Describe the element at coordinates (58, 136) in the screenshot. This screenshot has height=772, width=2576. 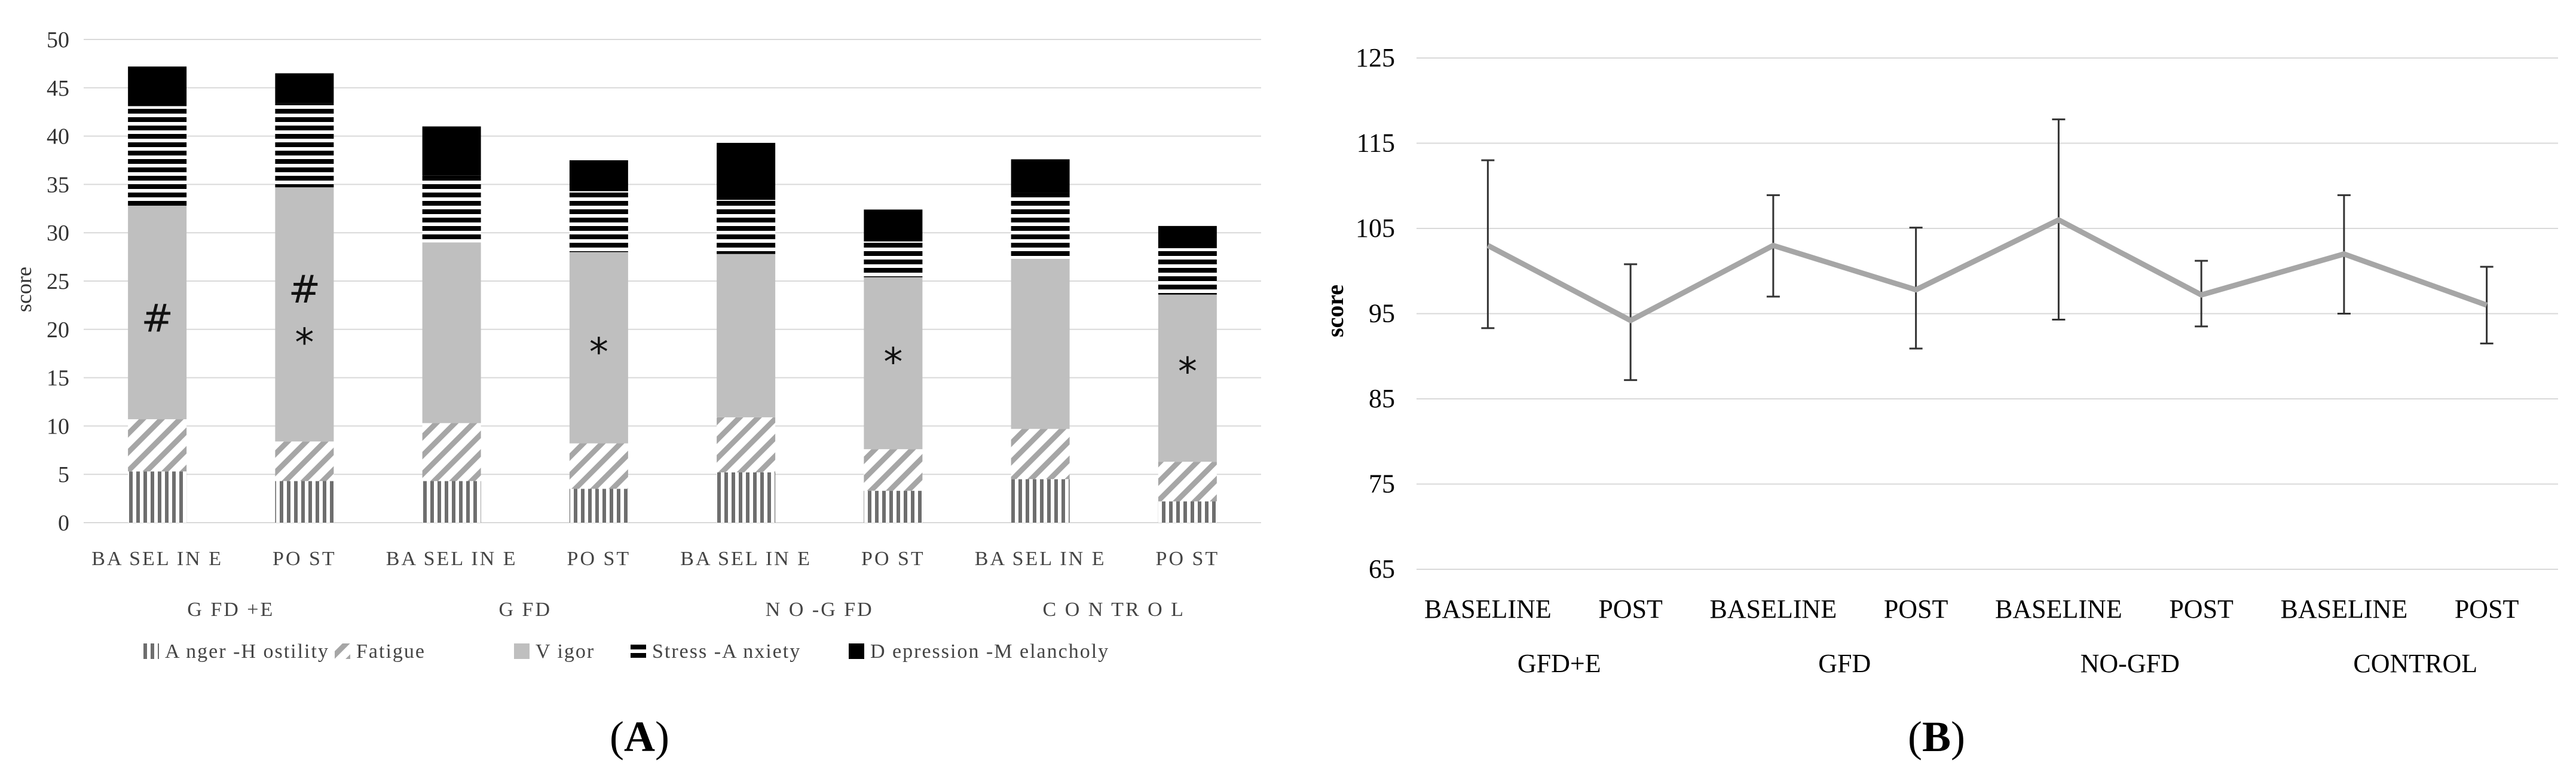
I see `a-y-tick-label: 40` at that location.